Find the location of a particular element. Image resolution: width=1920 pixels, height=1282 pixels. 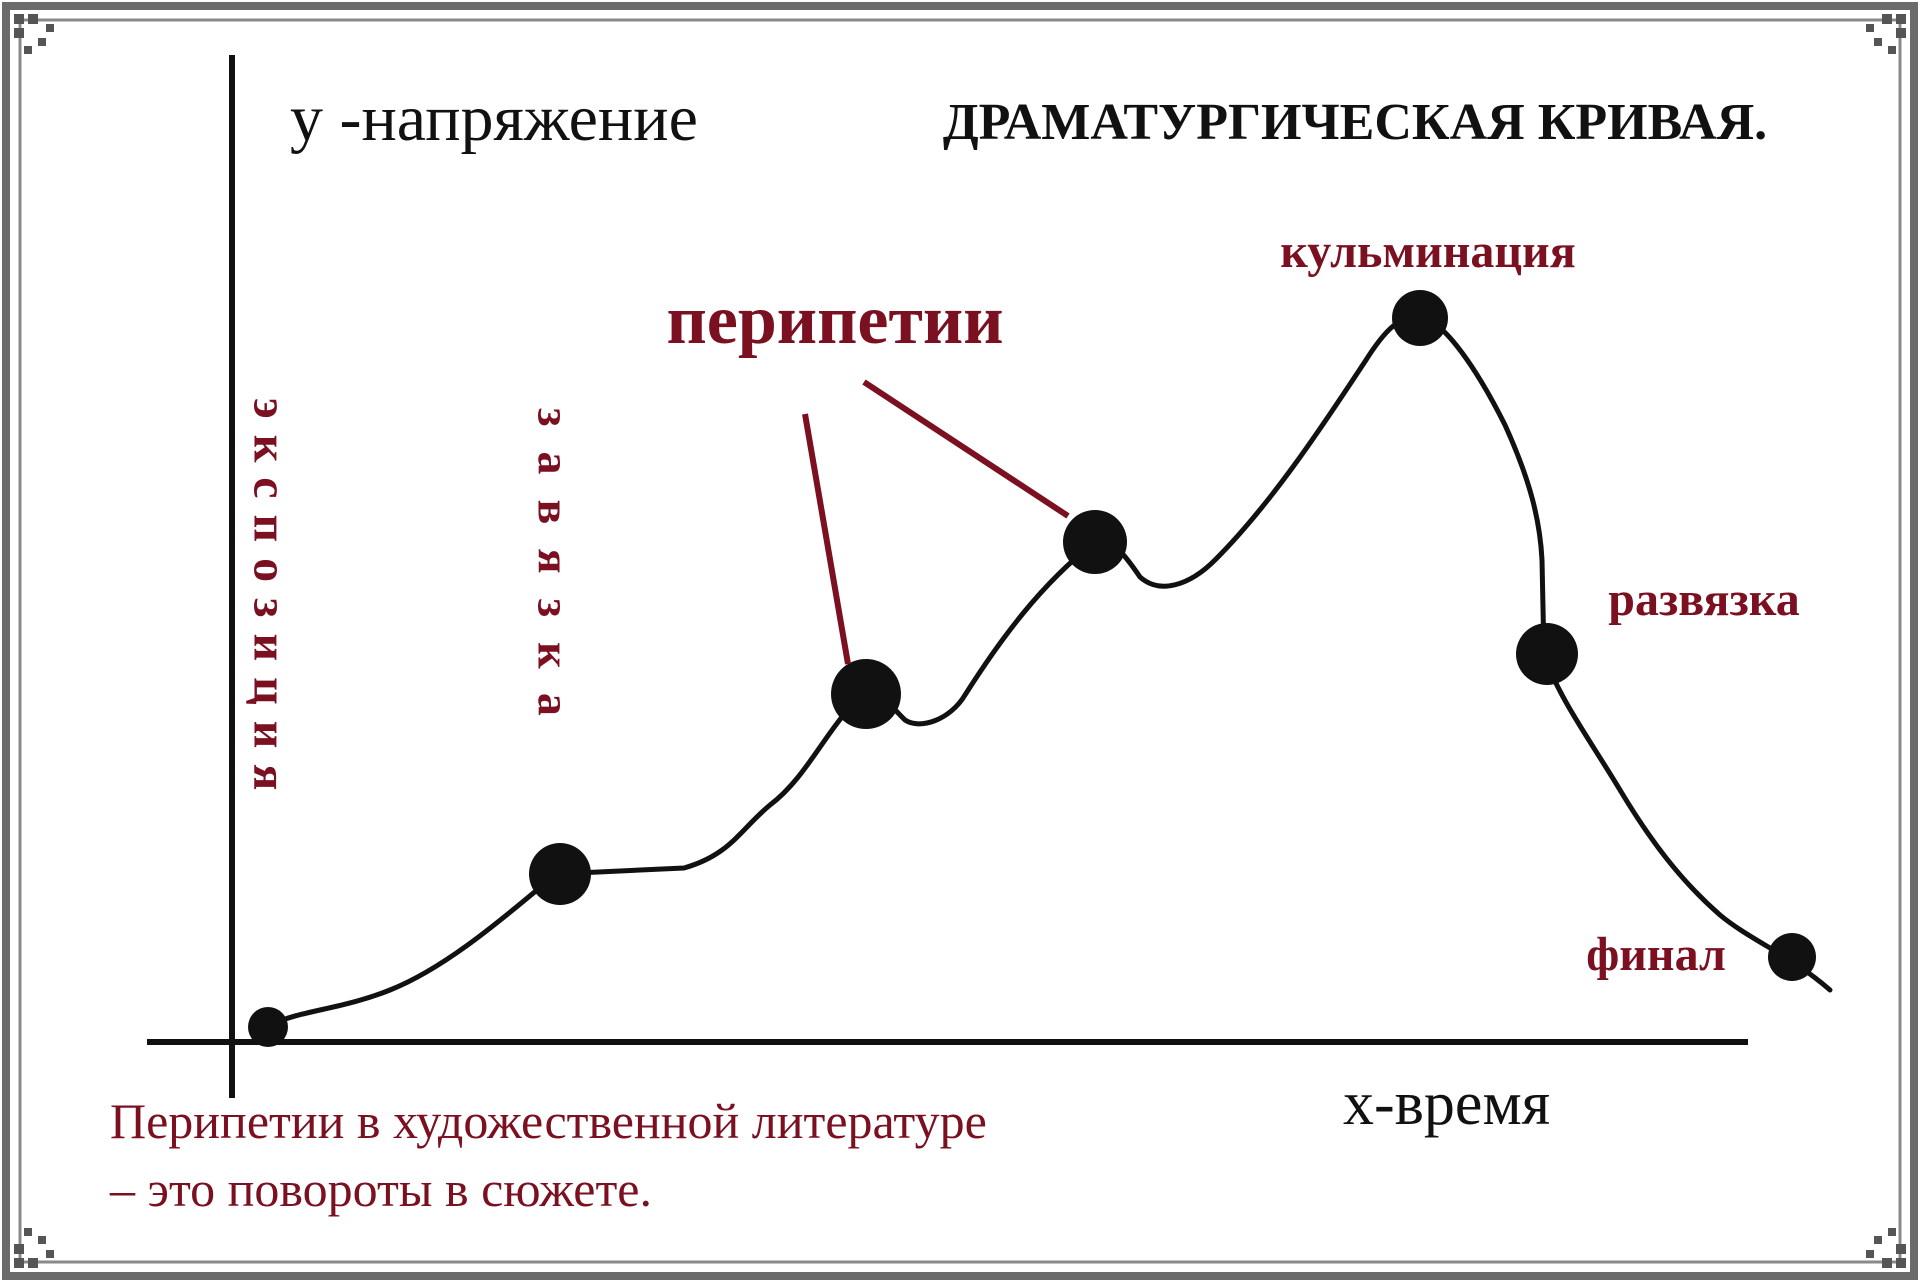

x-axis-label: х-время is located at coordinates (1446, 1104).